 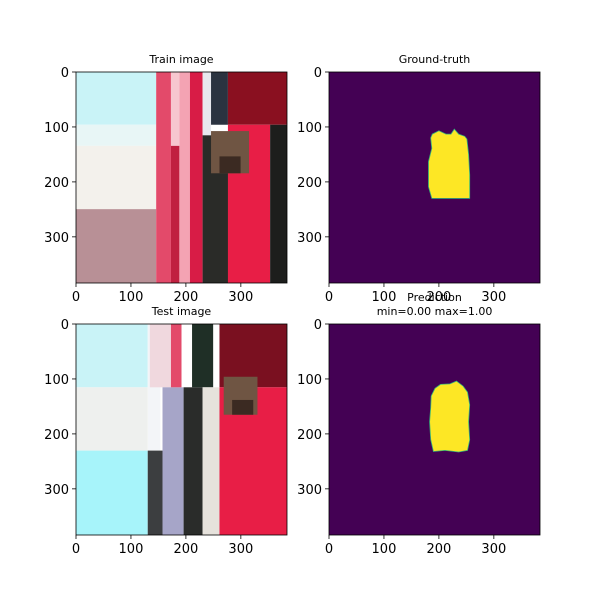 What do you see at coordinates (435, 59) in the screenshot?
I see `ground-truth-title: Ground-truth` at bounding box center [435, 59].